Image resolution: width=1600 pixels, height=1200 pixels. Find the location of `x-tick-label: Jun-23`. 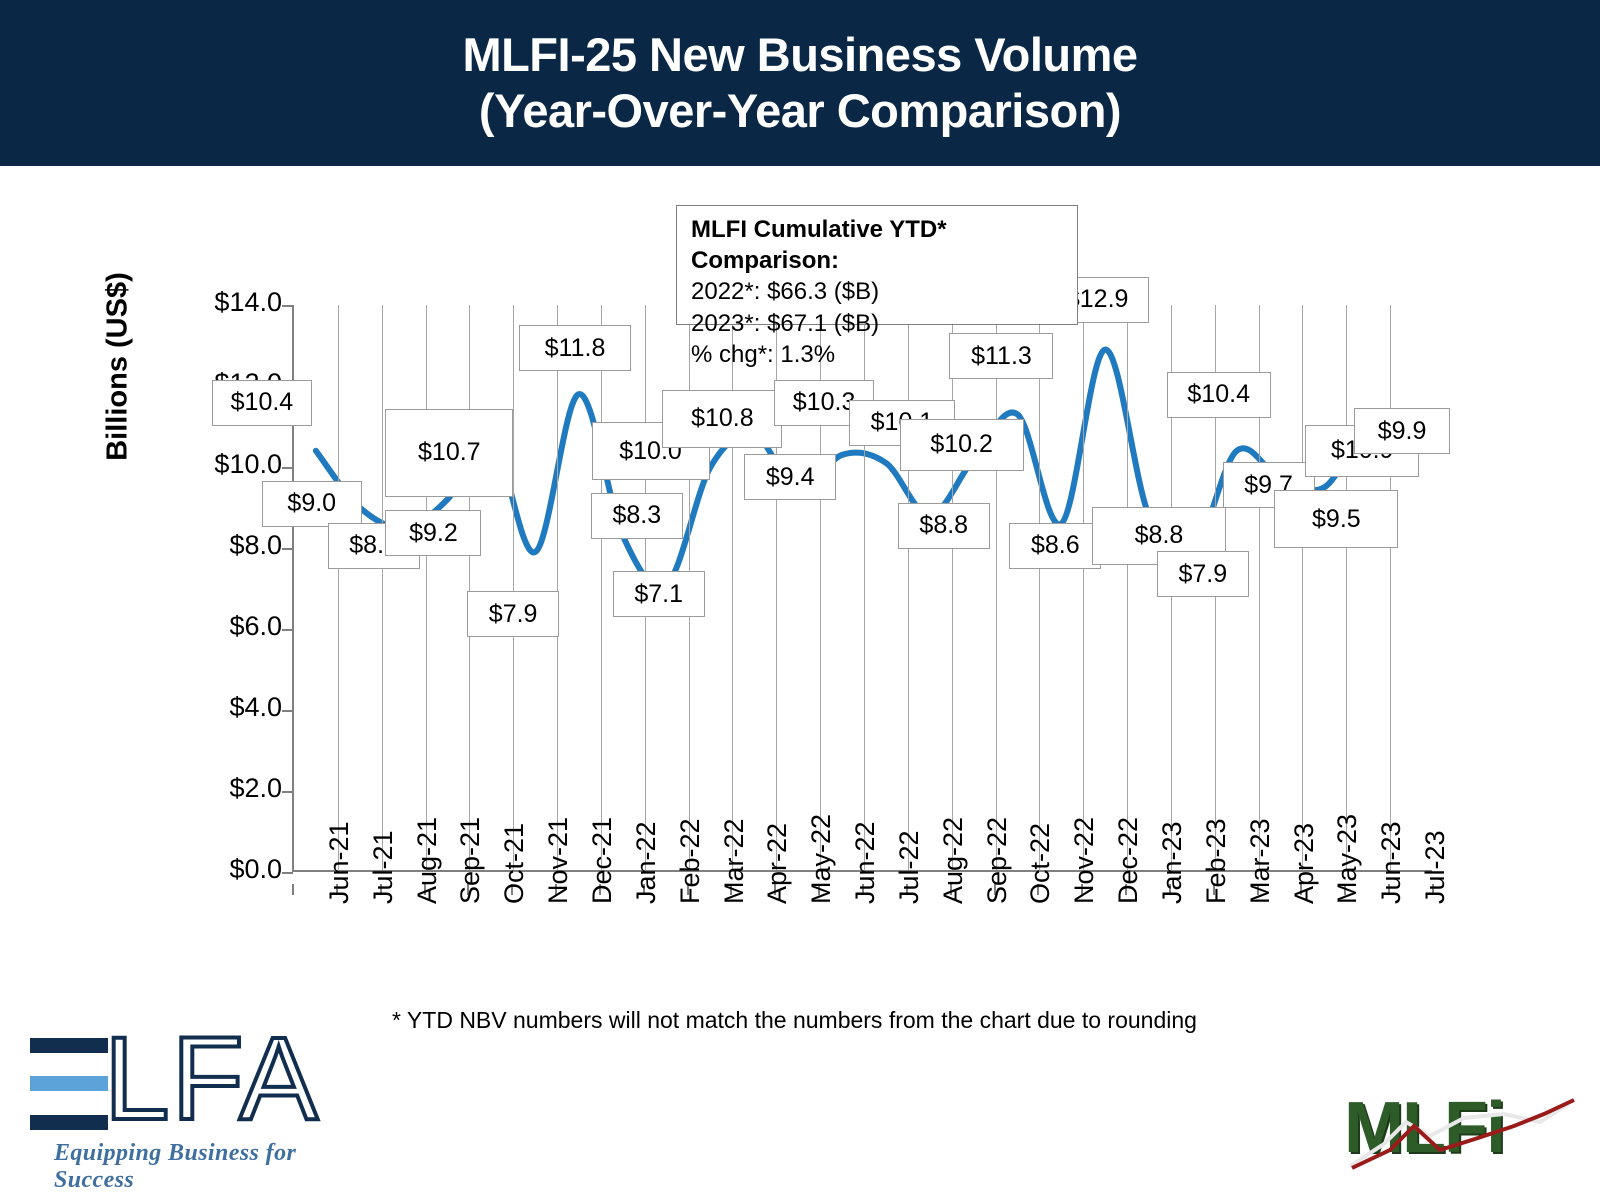

x-tick-label: Jun-23 is located at coordinates (1391, 862).